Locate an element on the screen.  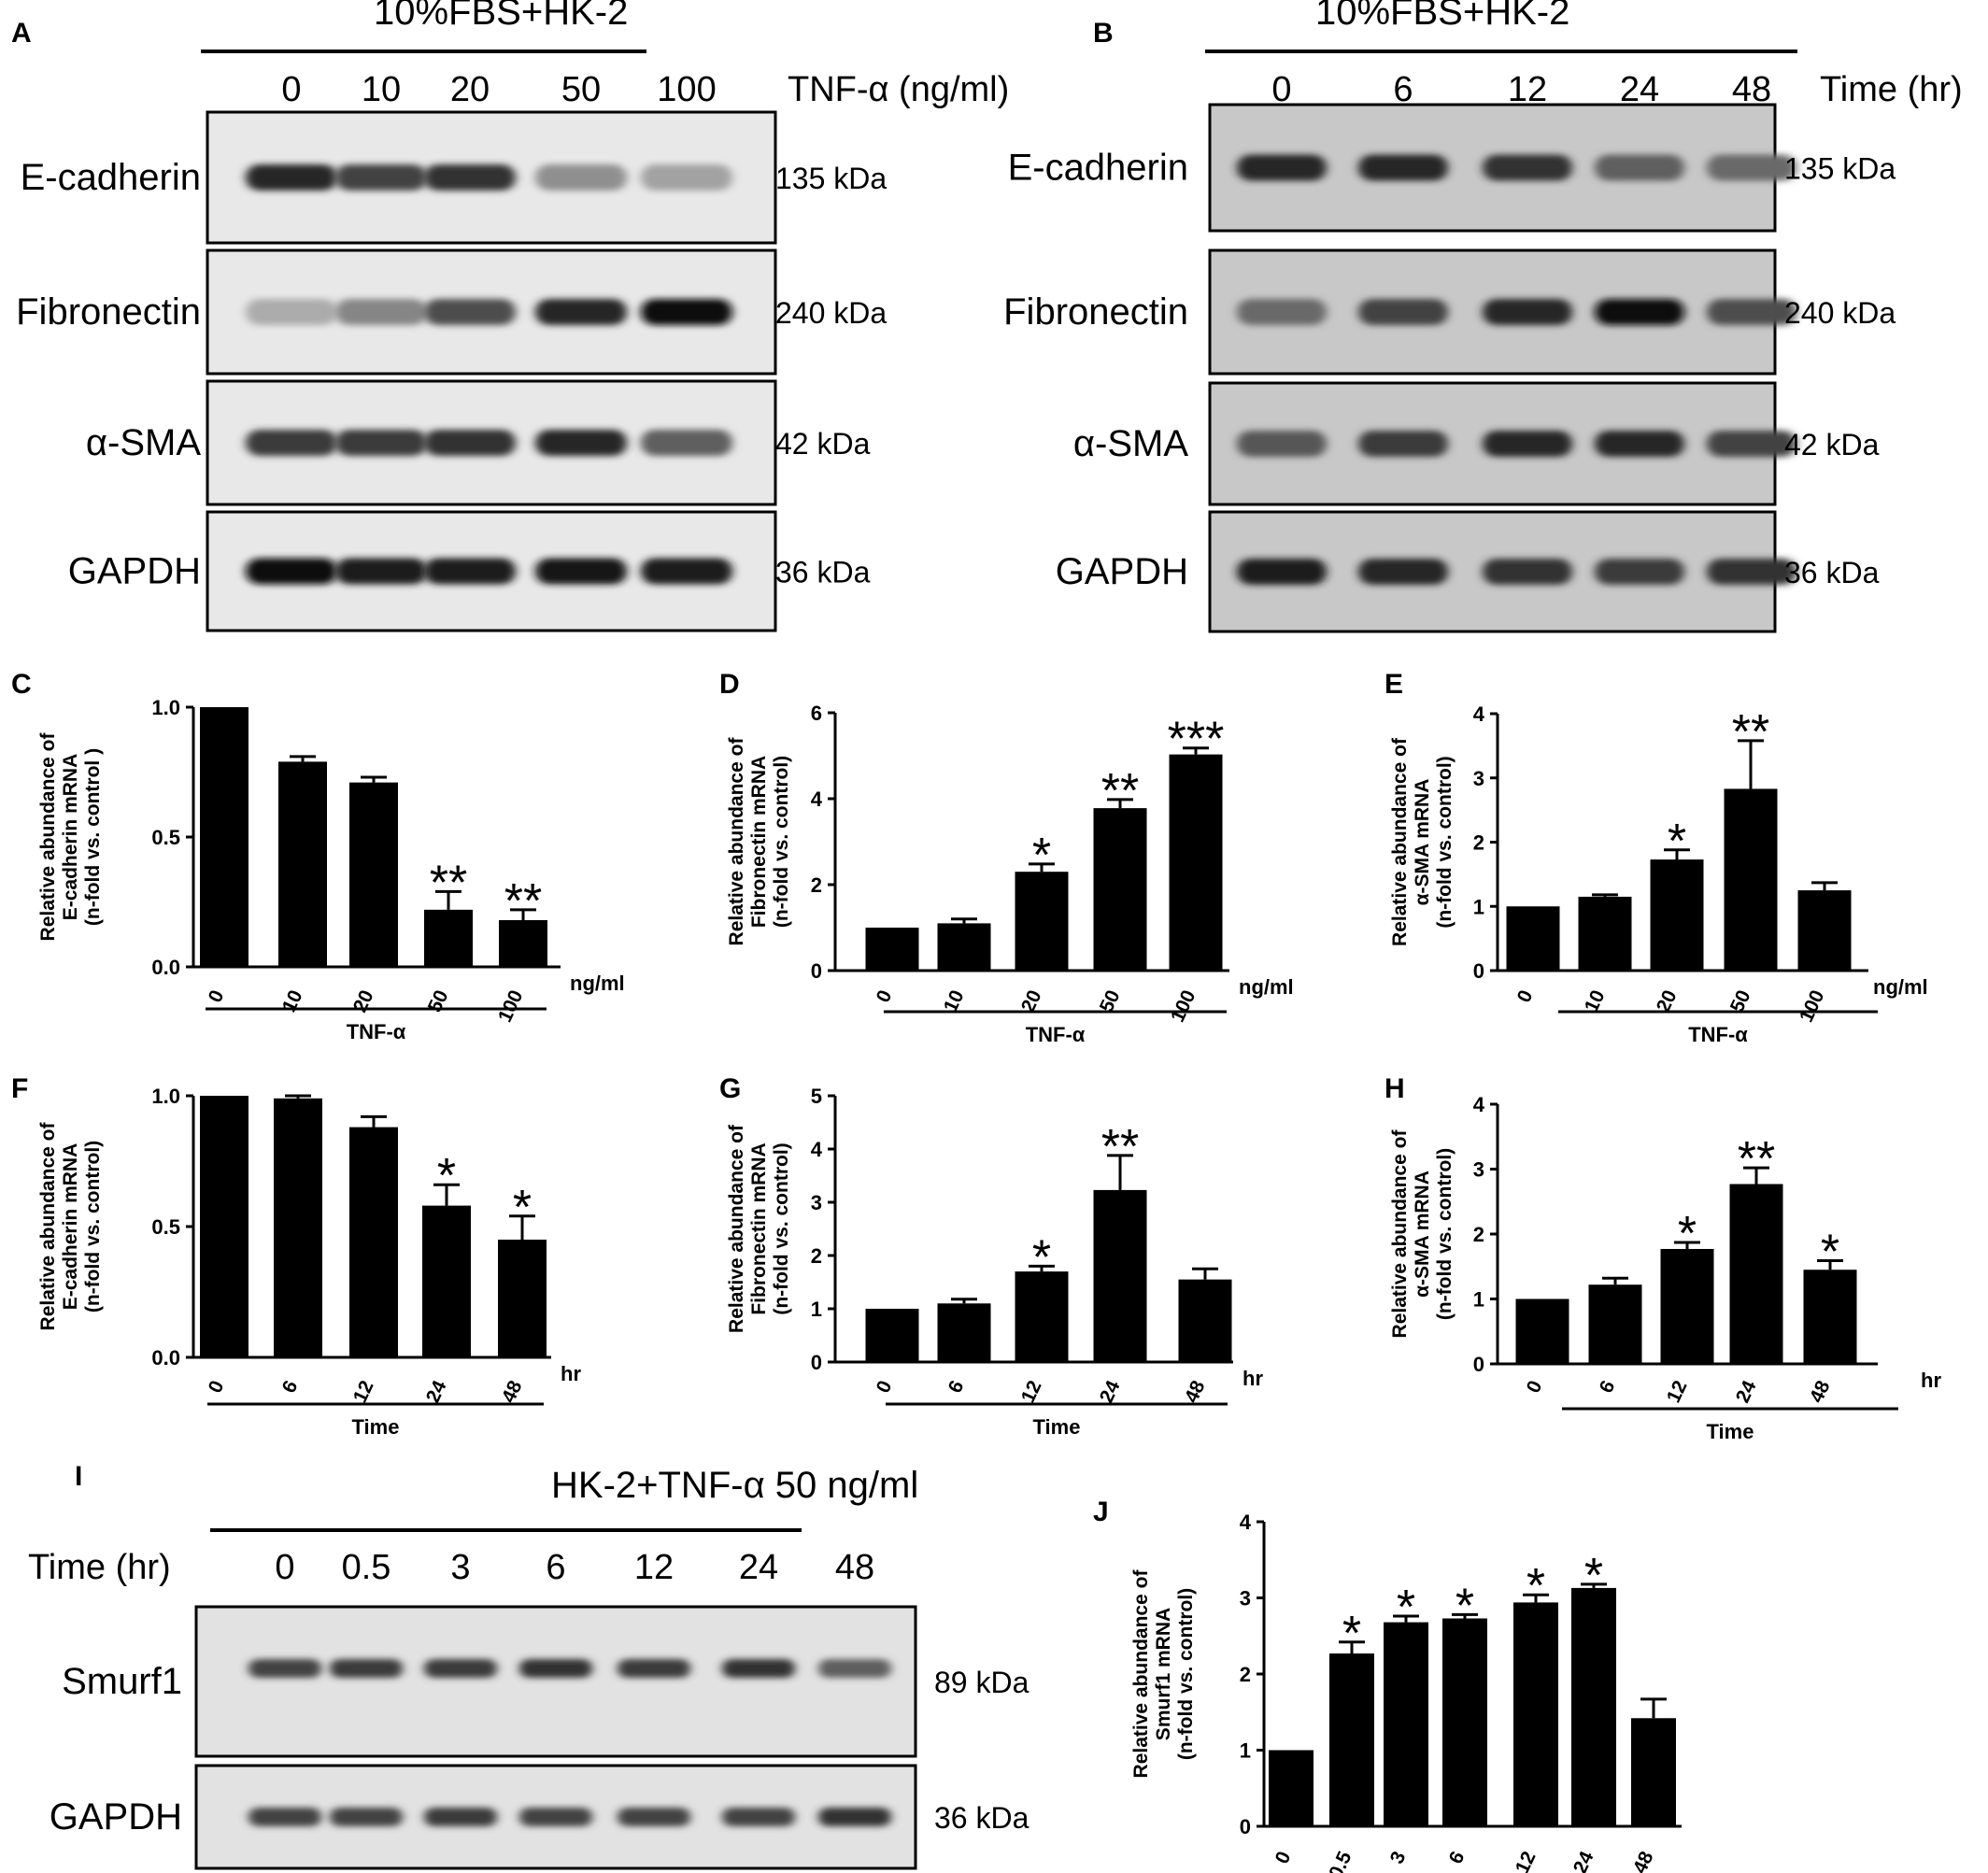
blot-condition-label: 24 is located at coordinates (1639, 90).